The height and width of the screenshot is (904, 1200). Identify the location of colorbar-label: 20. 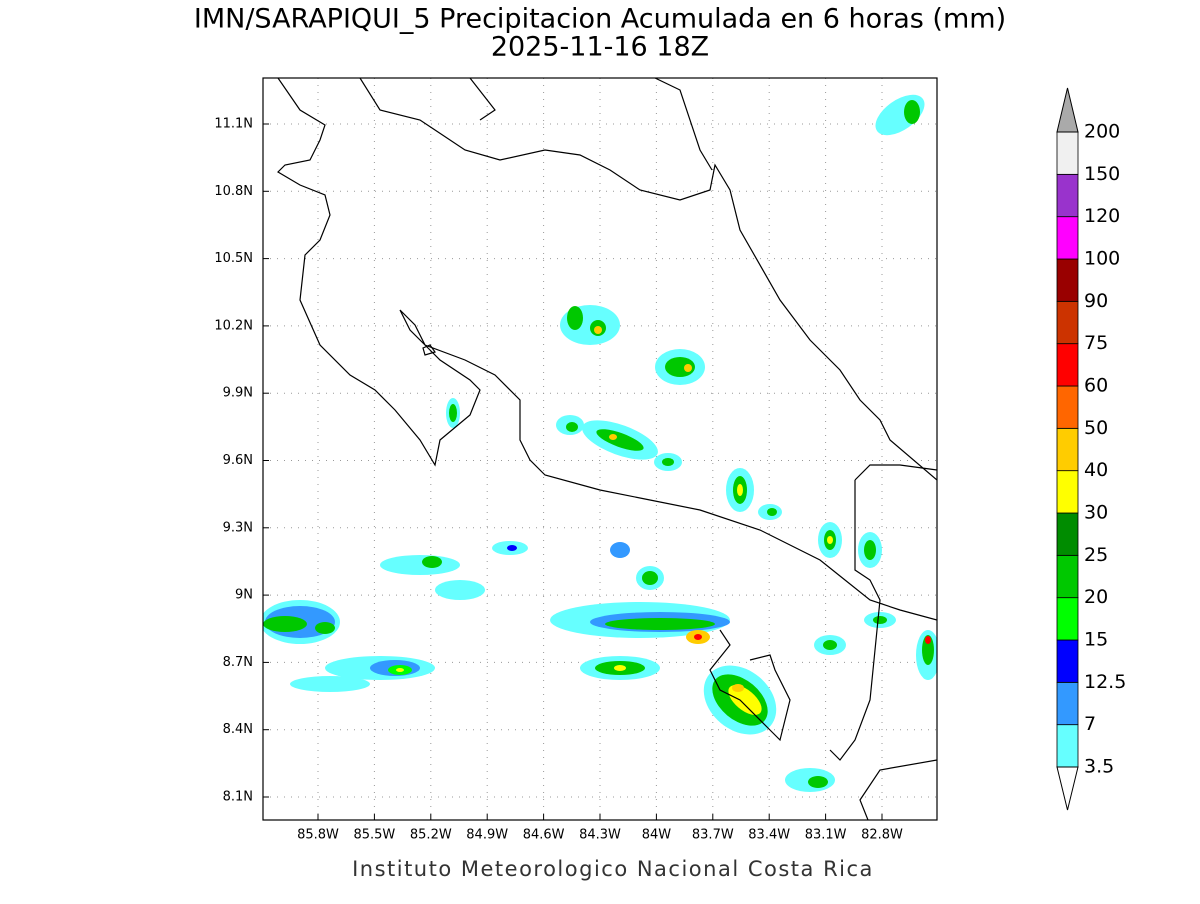
(1096, 597).